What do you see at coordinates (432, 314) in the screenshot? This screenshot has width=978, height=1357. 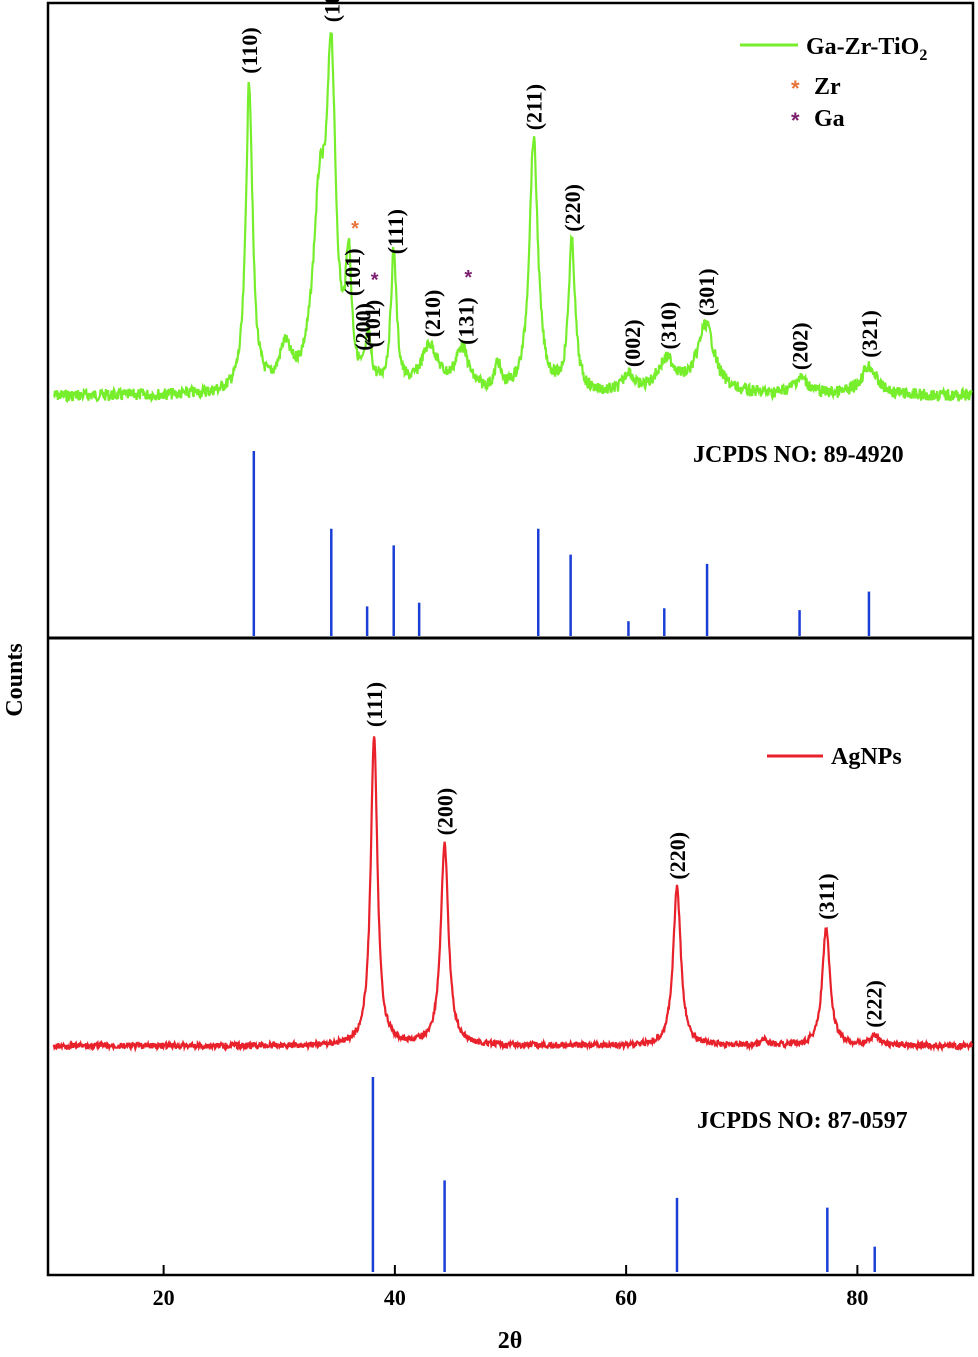 I see `peak-label: (210)` at bounding box center [432, 314].